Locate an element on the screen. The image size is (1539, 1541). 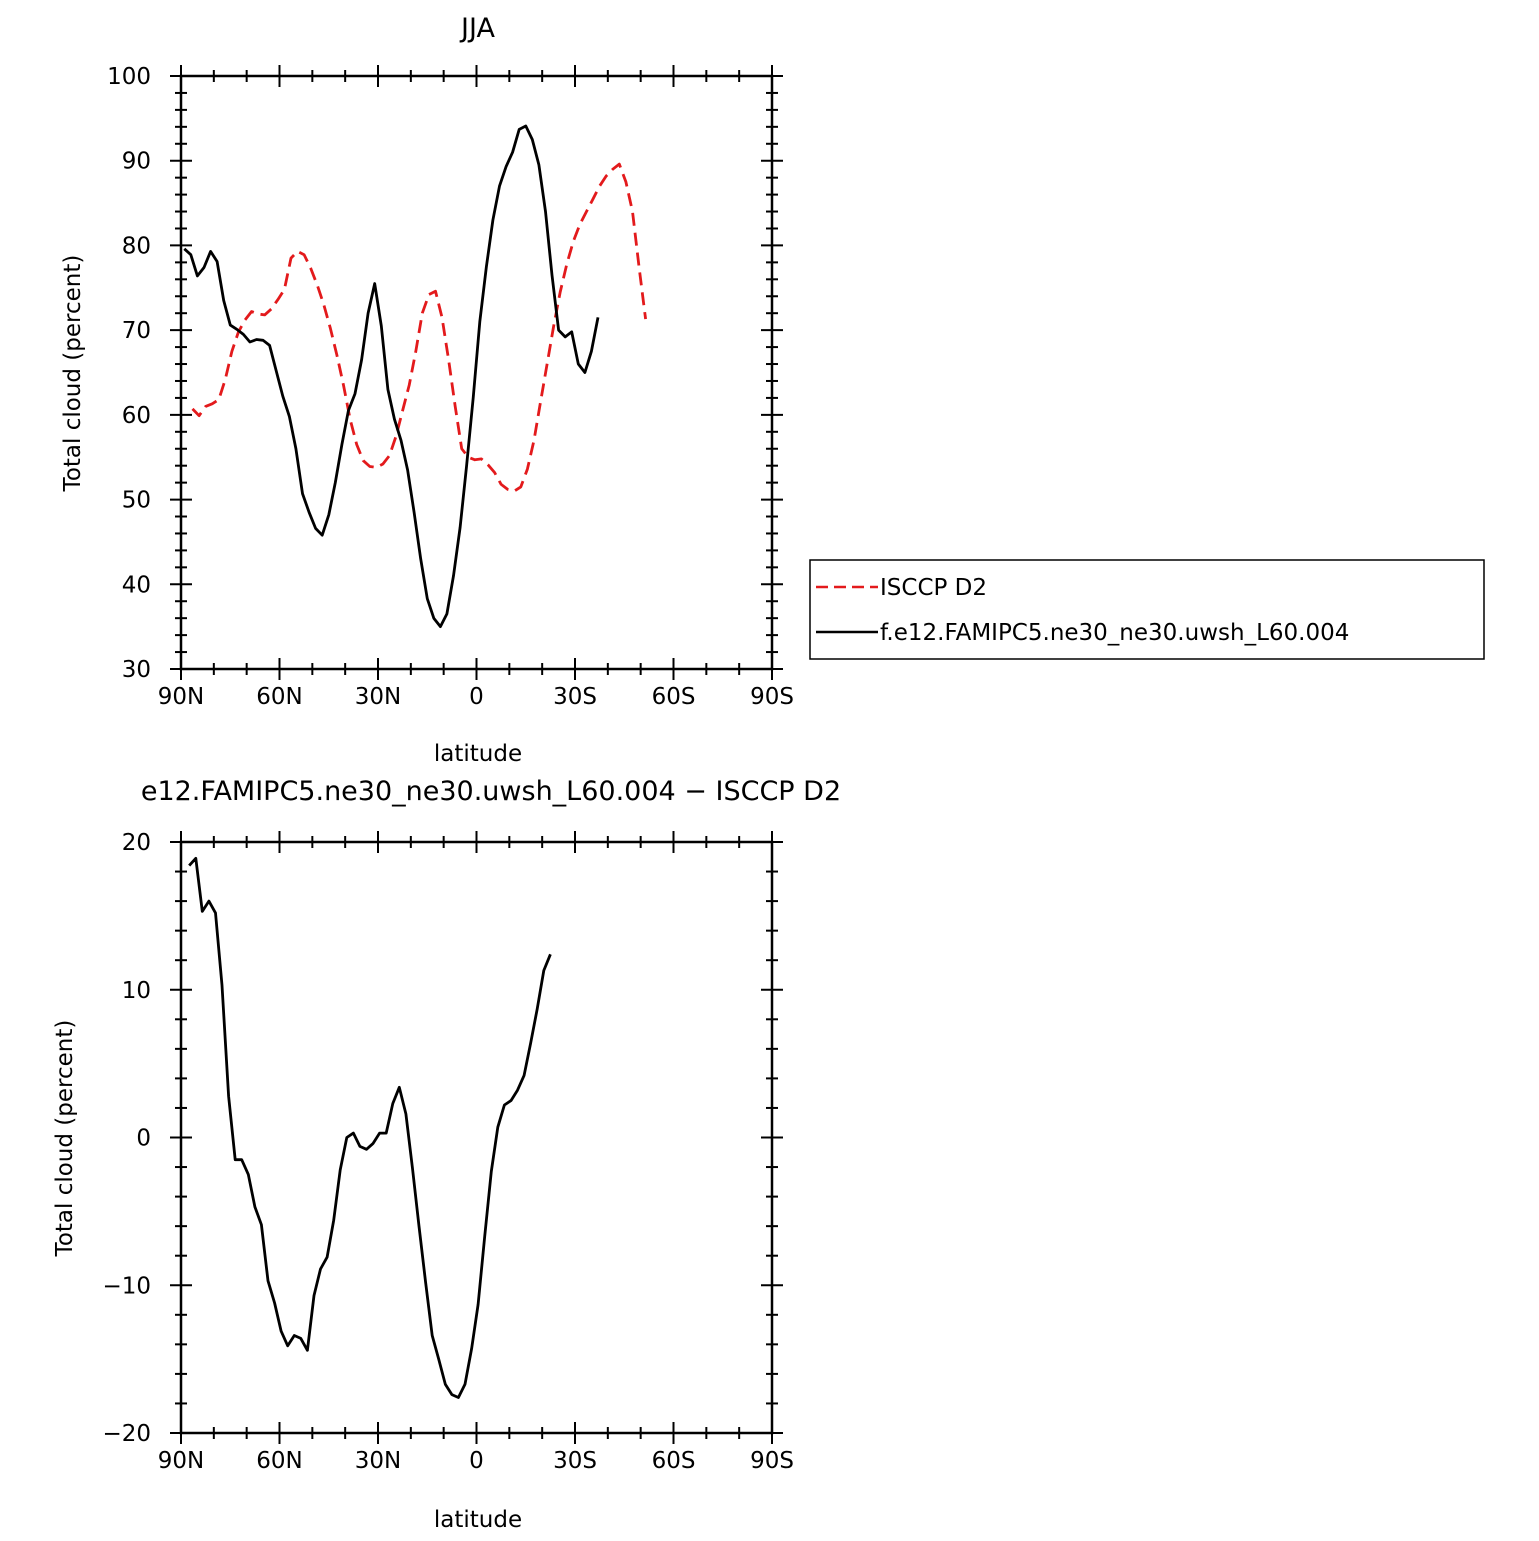
top-y-tick-label: 80 is located at coordinates (136, 246).